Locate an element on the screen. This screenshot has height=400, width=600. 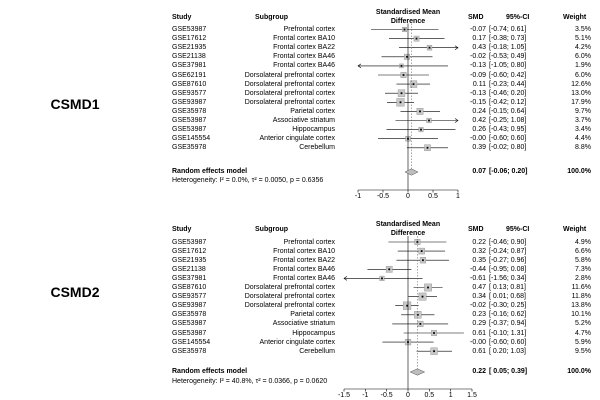
smd-value: 0.34 is located at coordinates (479, 297).